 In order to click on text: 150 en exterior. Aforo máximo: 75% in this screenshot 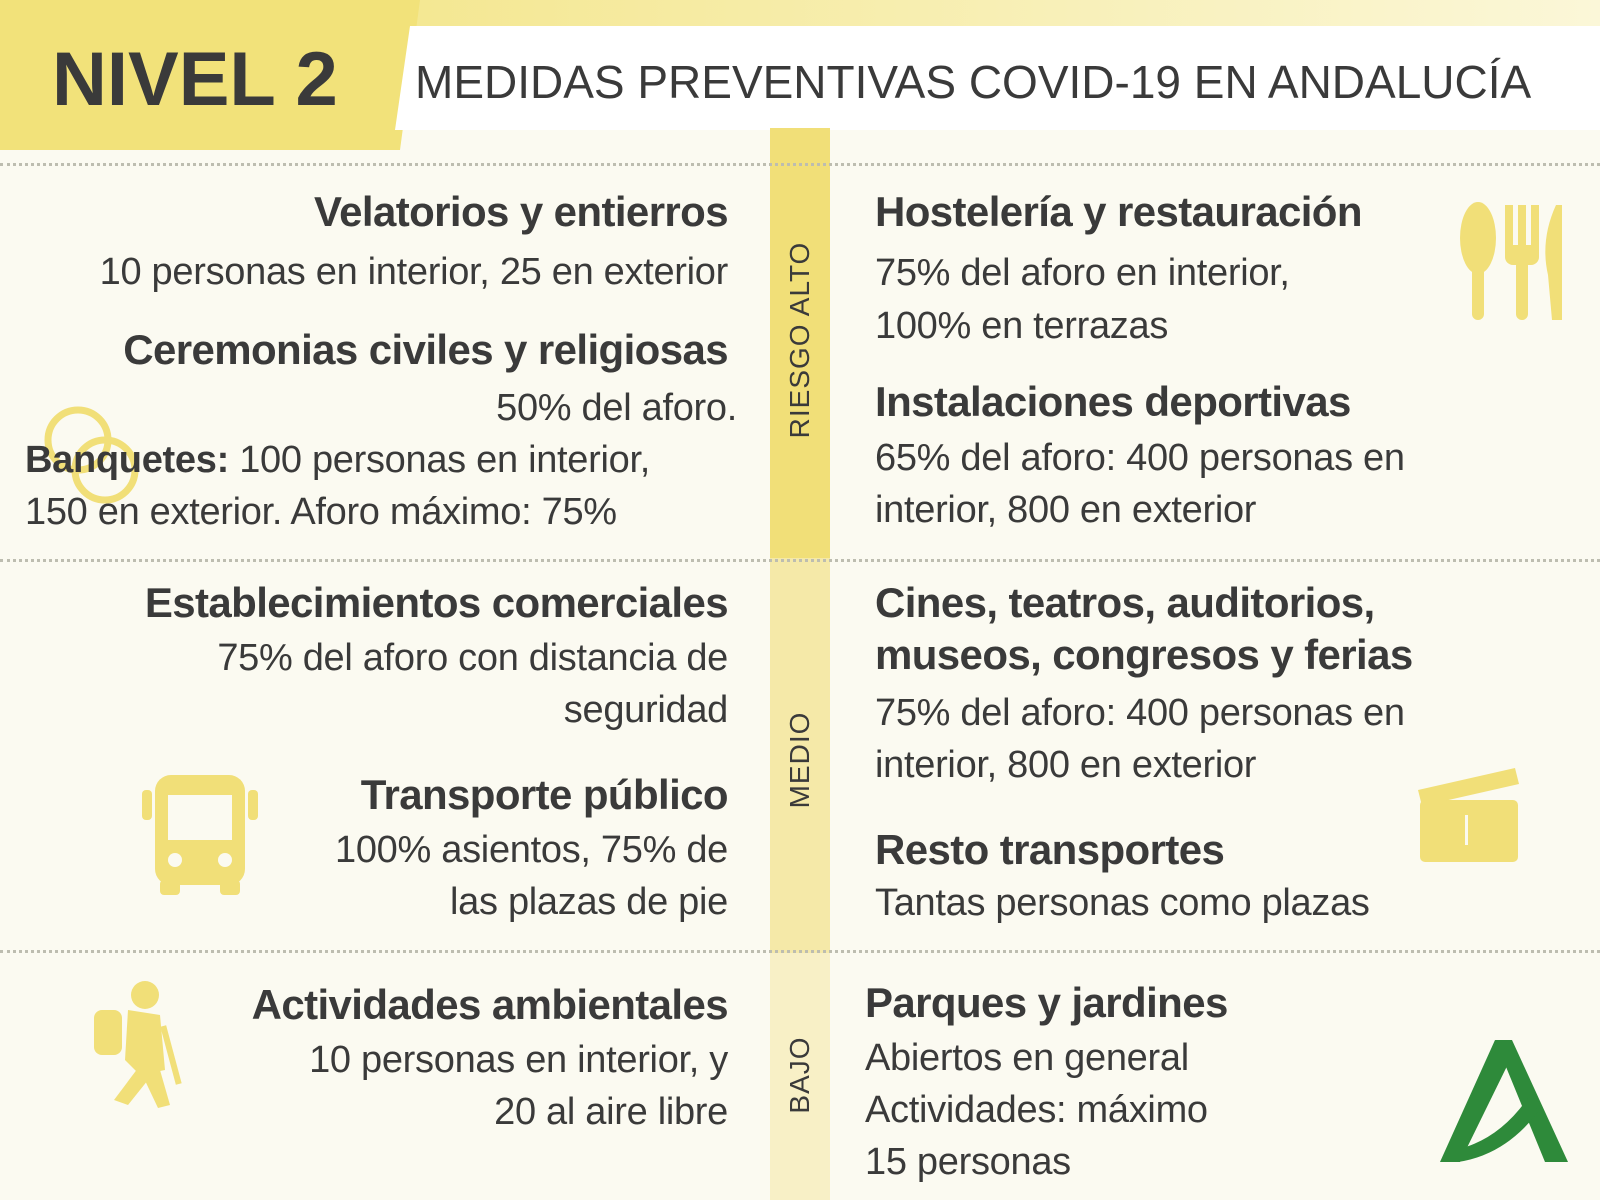, I will do `click(321, 512)`.